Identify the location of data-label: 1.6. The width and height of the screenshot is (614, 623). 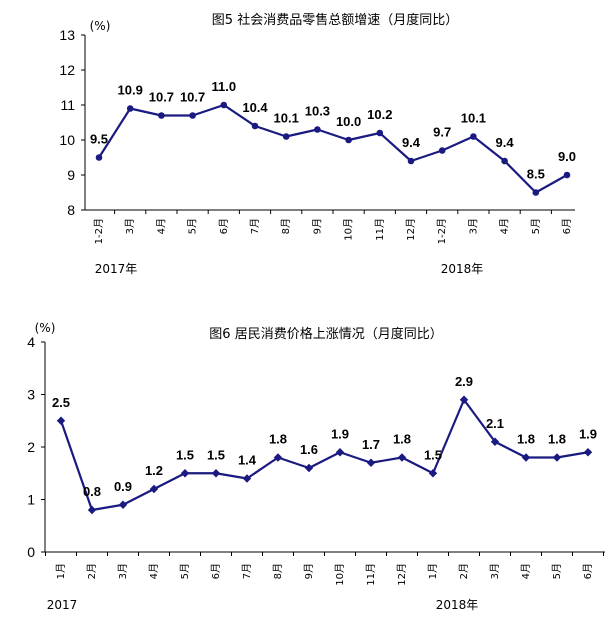
(309, 449).